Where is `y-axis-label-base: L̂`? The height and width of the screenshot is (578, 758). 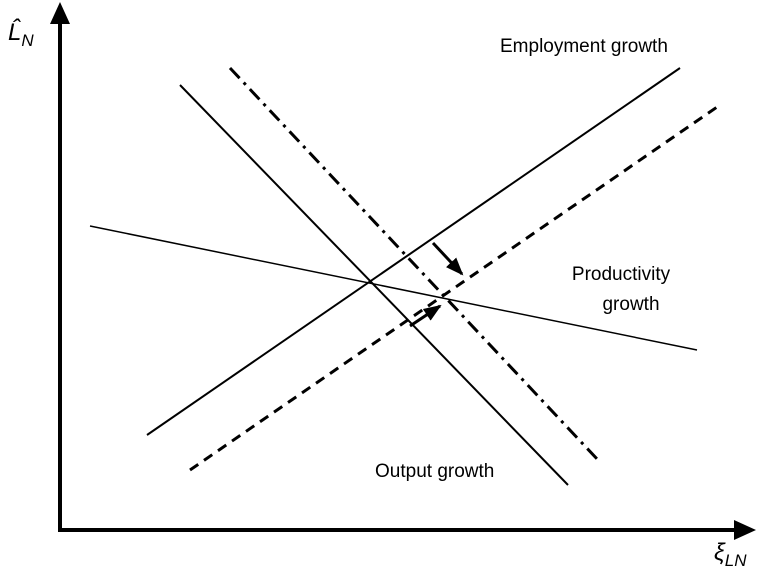
y-axis-label-base: L̂ is located at coordinates (14, 32).